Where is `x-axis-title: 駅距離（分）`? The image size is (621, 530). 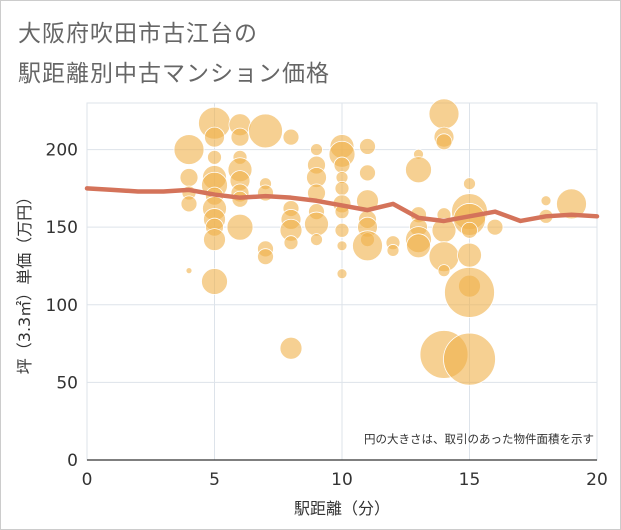
x-axis-title: 駅距離（分） is located at coordinates (342, 508).